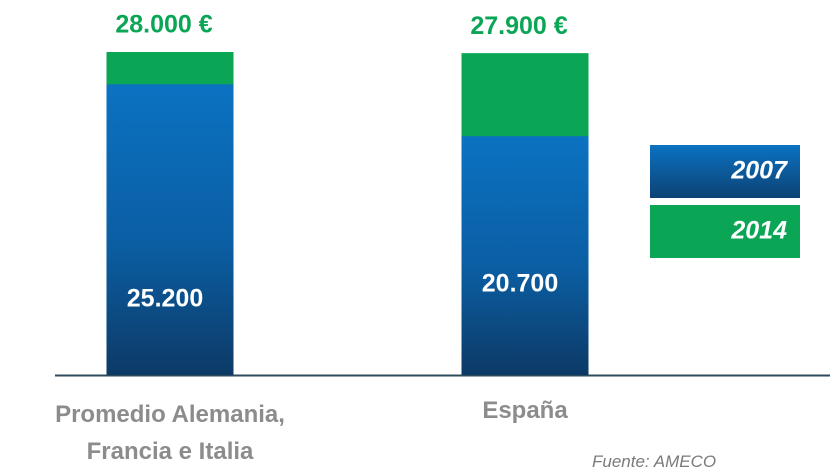 This screenshot has width=836, height=469. I want to click on data-label: 28.000 €, so click(163, 25).